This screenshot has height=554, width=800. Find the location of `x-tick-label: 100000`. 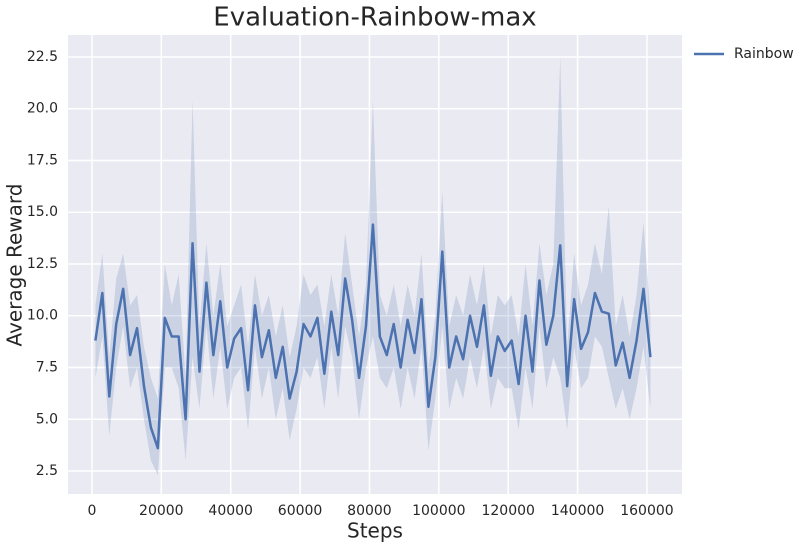

x-tick-label: 100000 is located at coordinates (438, 511).